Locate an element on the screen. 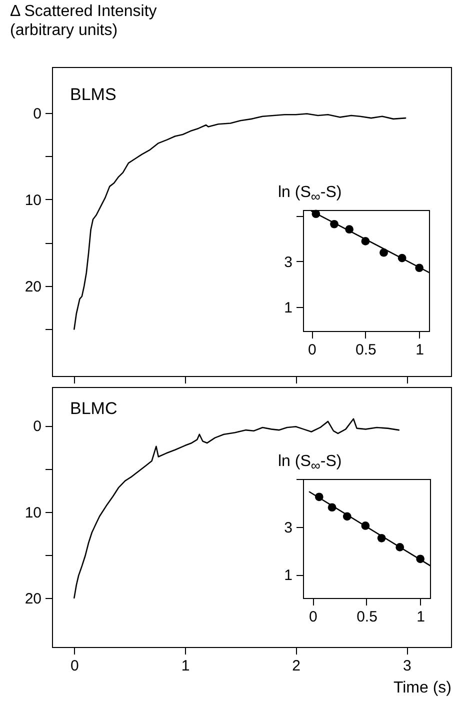 This screenshot has width=453, height=706. annotation: BLMS is located at coordinates (93, 94).